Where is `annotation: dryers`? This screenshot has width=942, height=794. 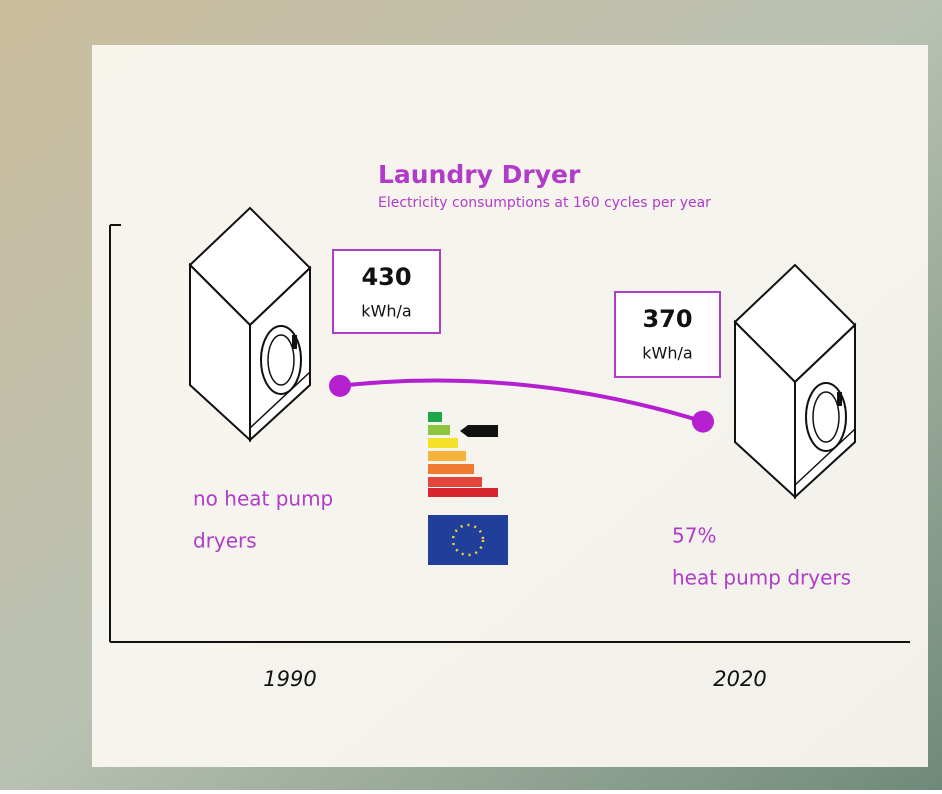 annotation: dryers is located at coordinates (225, 541).